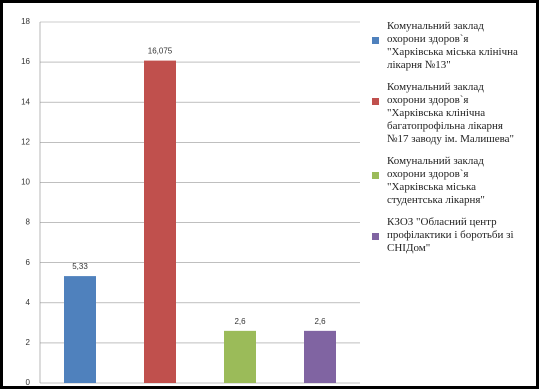 The height and width of the screenshot is (389, 539). What do you see at coordinates (25, 182) in the screenshot?
I see `y-tick-label: 10` at bounding box center [25, 182].